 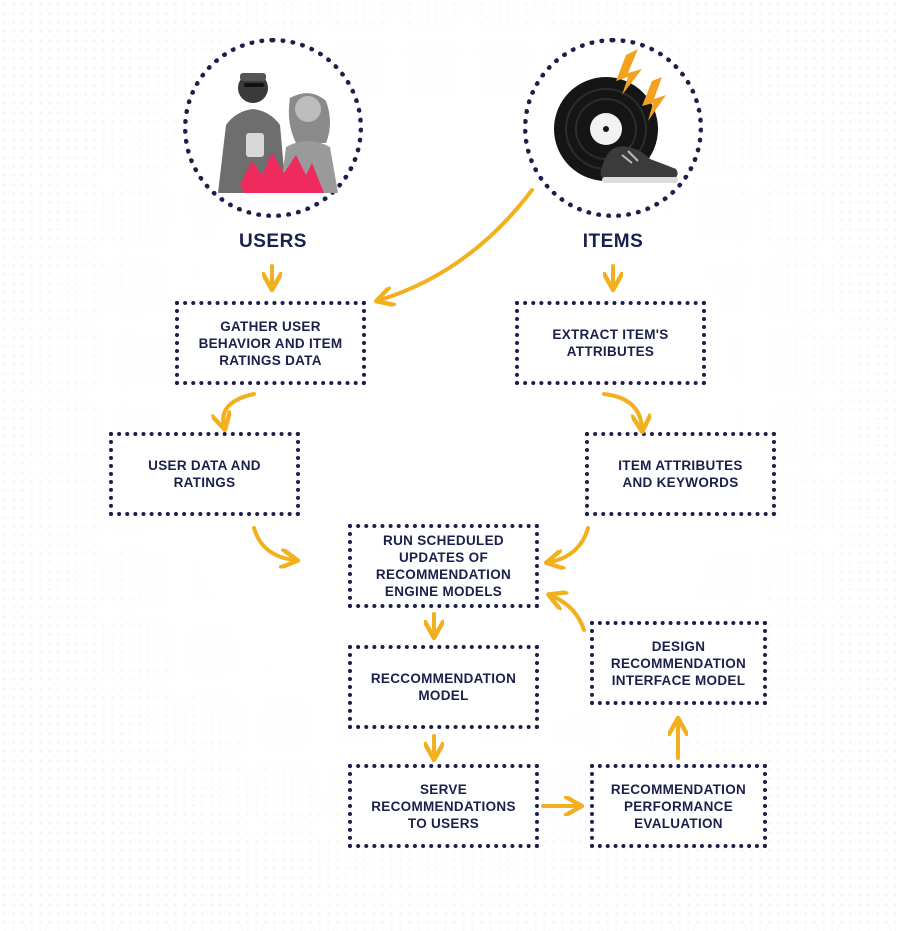 What do you see at coordinates (443, 806) in the screenshot?
I see `serve-recommendations-box: SERVE RECOMMENDATIONS TO USERS` at bounding box center [443, 806].